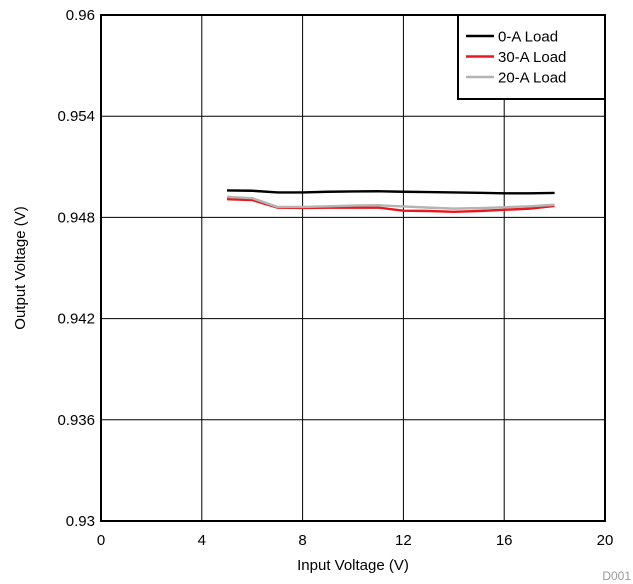 Image resolution: width=633 pixels, height=584 pixels. Describe the element at coordinates (80, 521) in the screenshot. I see `y-tick-label: 0.93` at that location.